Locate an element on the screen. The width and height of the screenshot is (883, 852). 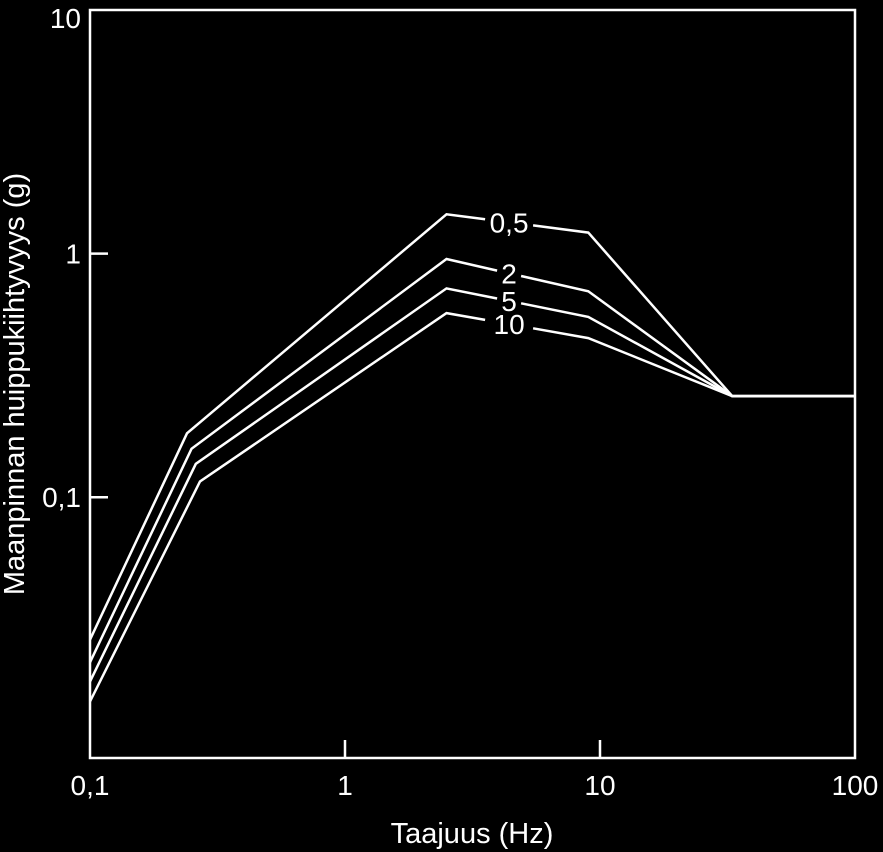
x-tick-label: 10 is located at coordinates (599, 785).